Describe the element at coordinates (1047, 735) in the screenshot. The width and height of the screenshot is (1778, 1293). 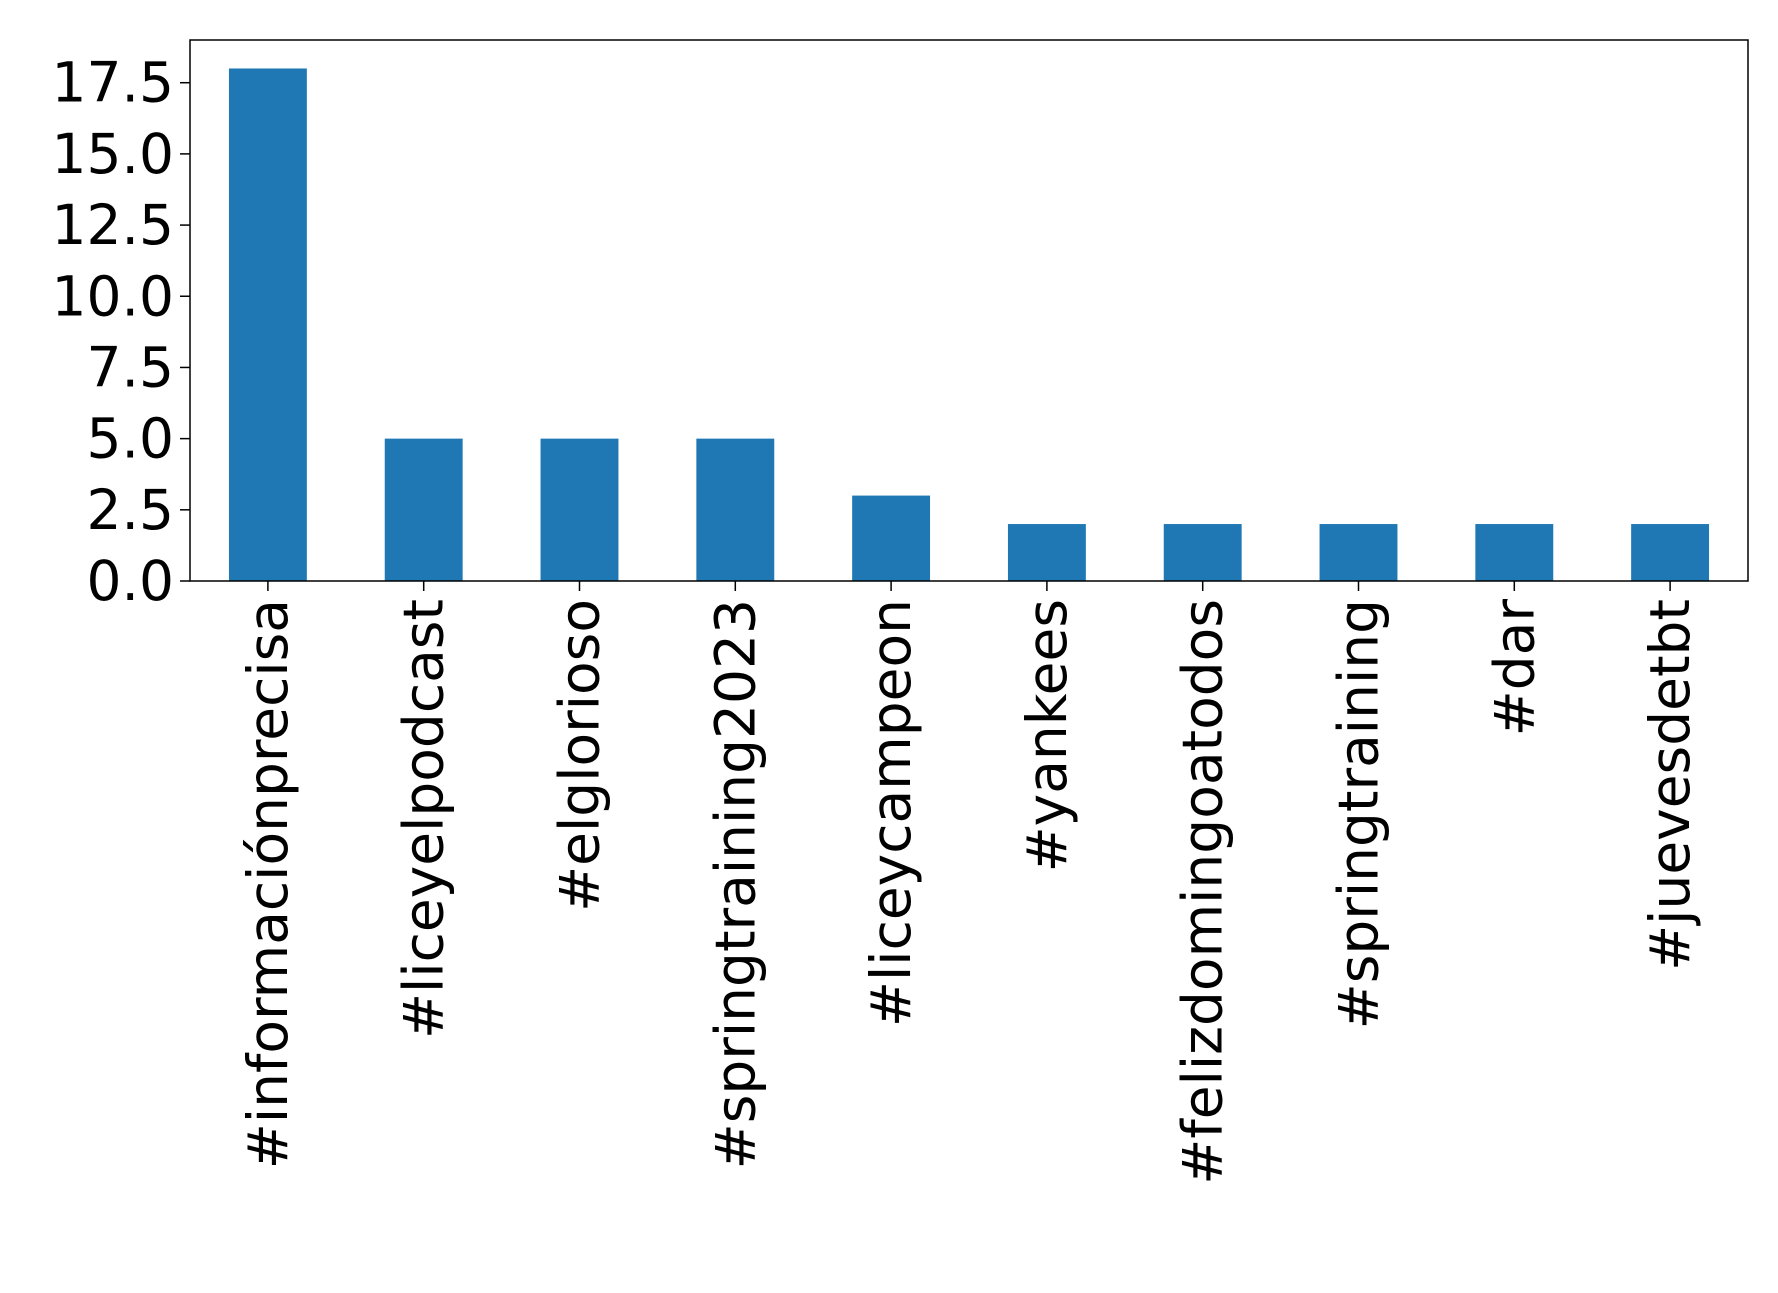
I see `x-tick-label: #yankees` at that location.